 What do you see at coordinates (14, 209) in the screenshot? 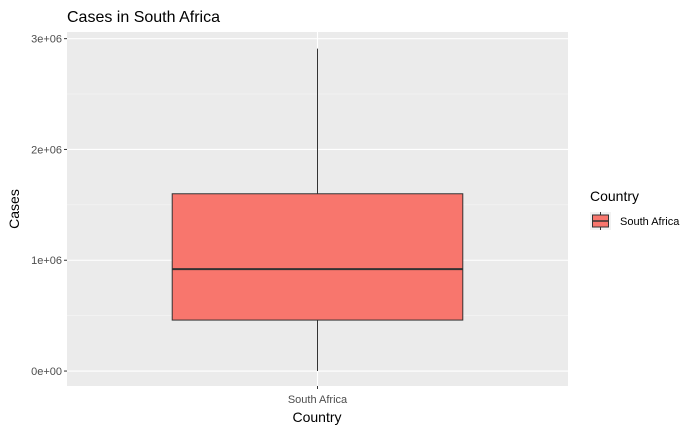
I see `y-axis-title: Cases` at bounding box center [14, 209].